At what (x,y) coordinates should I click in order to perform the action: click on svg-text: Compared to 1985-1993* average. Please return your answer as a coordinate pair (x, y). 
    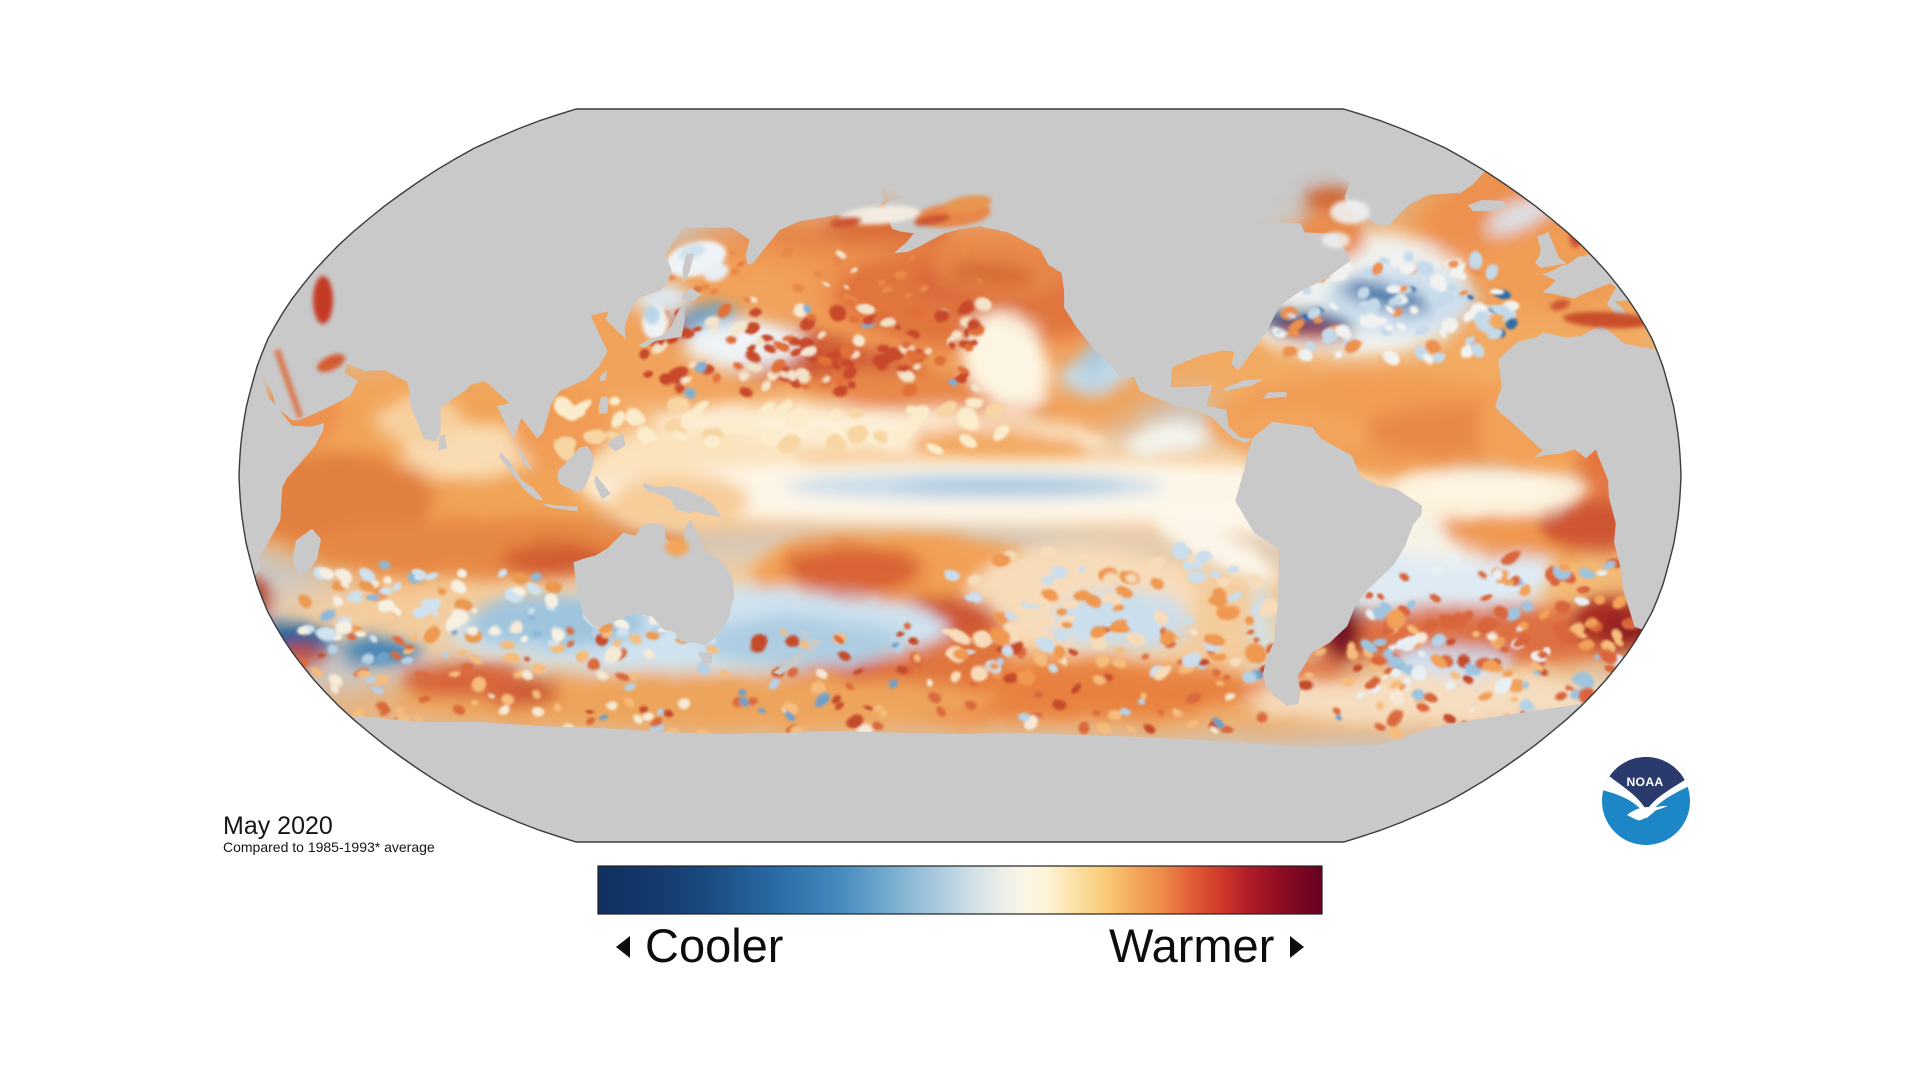
    Looking at the image, I should click on (329, 847).